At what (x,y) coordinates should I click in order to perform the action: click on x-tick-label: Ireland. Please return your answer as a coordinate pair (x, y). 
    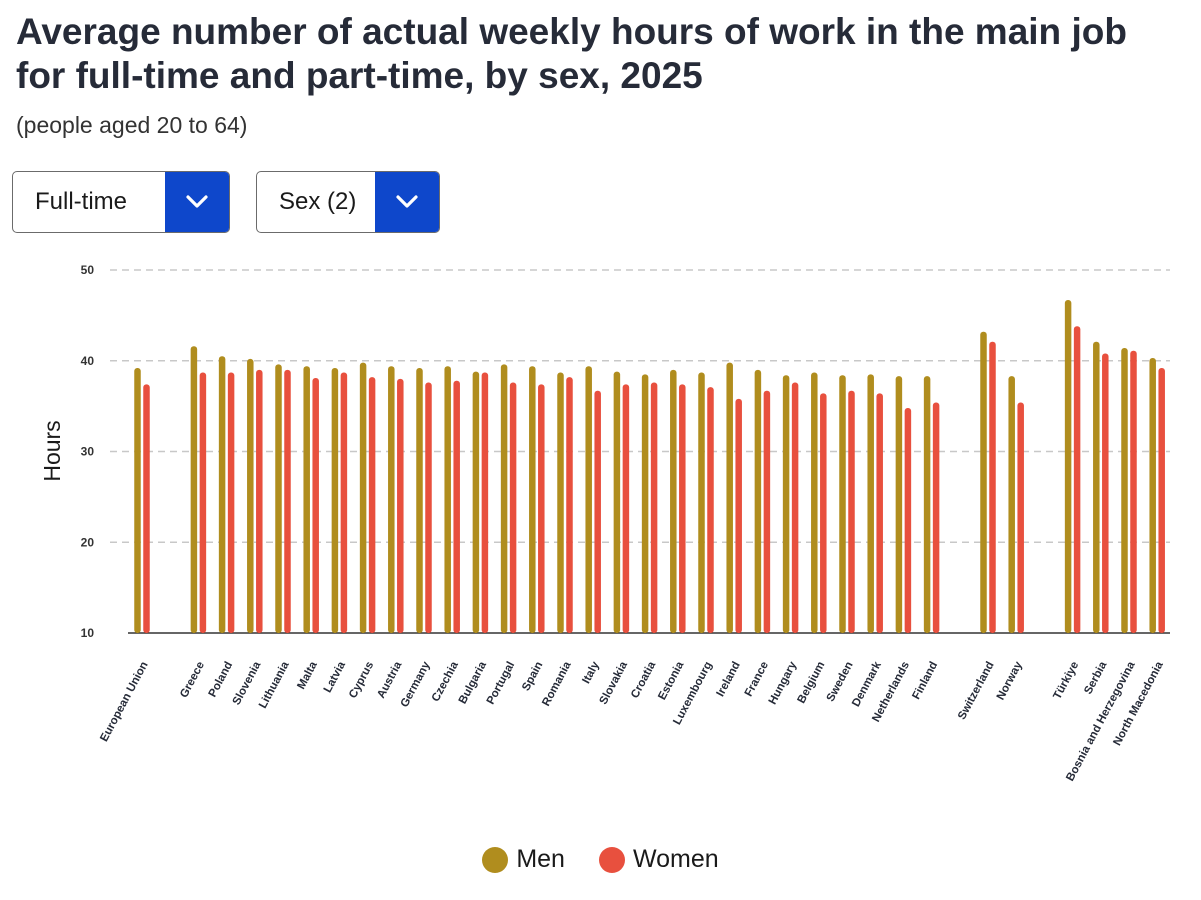
    Looking at the image, I should click on (729, 679).